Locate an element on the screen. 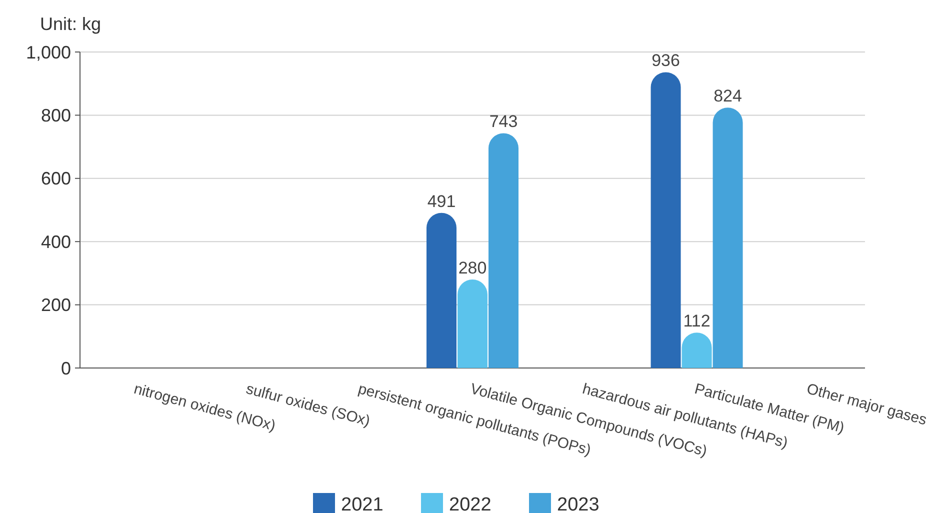 This screenshot has height=513, width=930. data-label: 491 is located at coordinates (441, 201).